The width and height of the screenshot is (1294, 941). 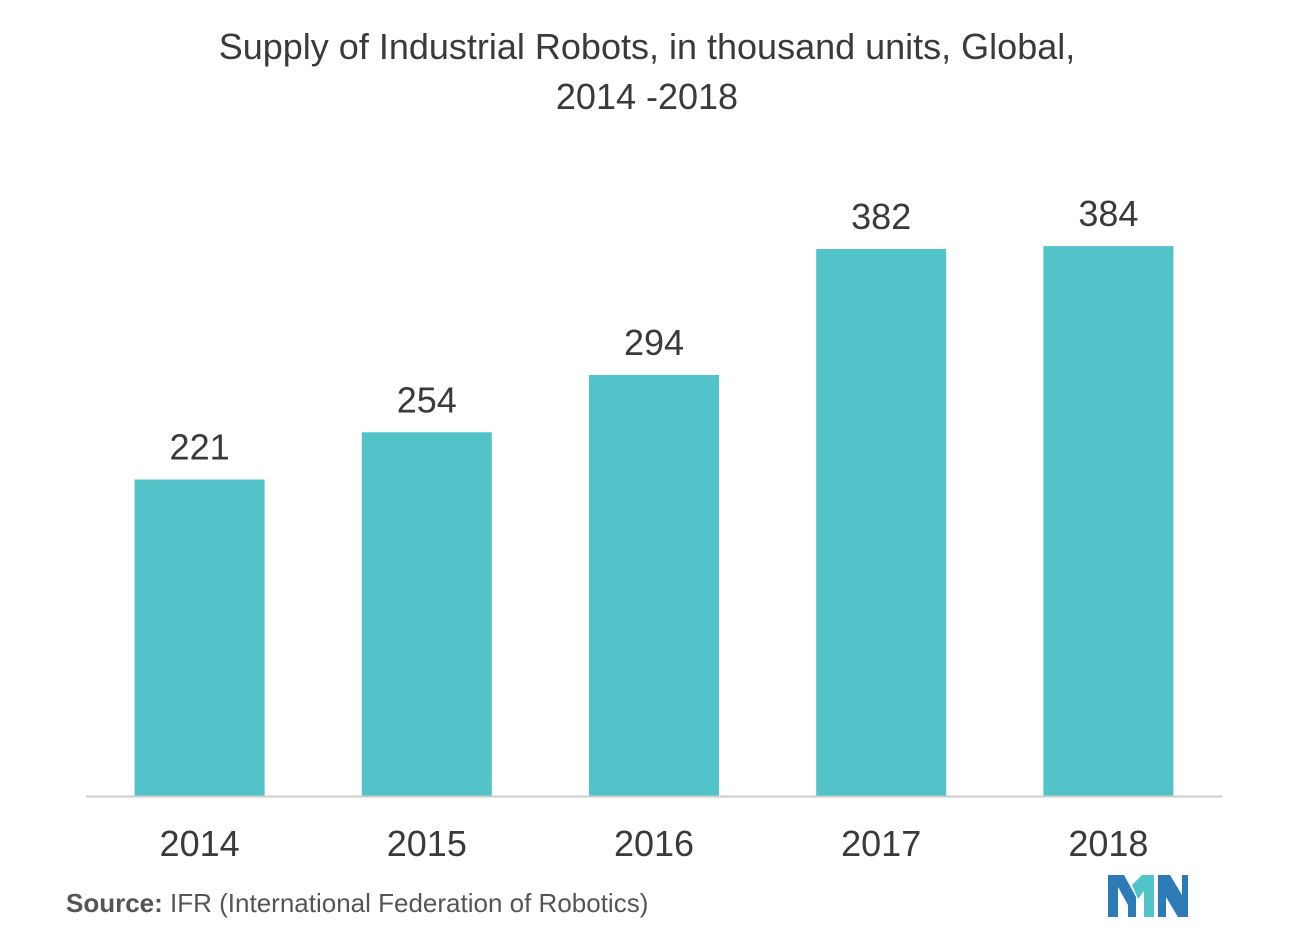 I want to click on bar-2018, so click(x=1108, y=521).